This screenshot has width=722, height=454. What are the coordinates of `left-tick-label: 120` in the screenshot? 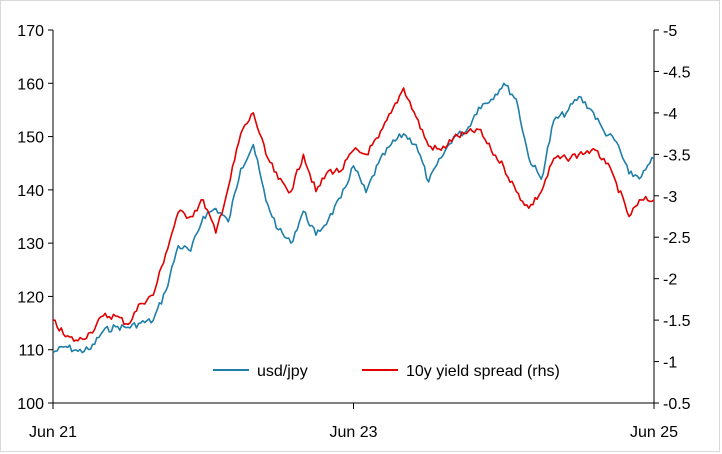 It's located at (30, 297).